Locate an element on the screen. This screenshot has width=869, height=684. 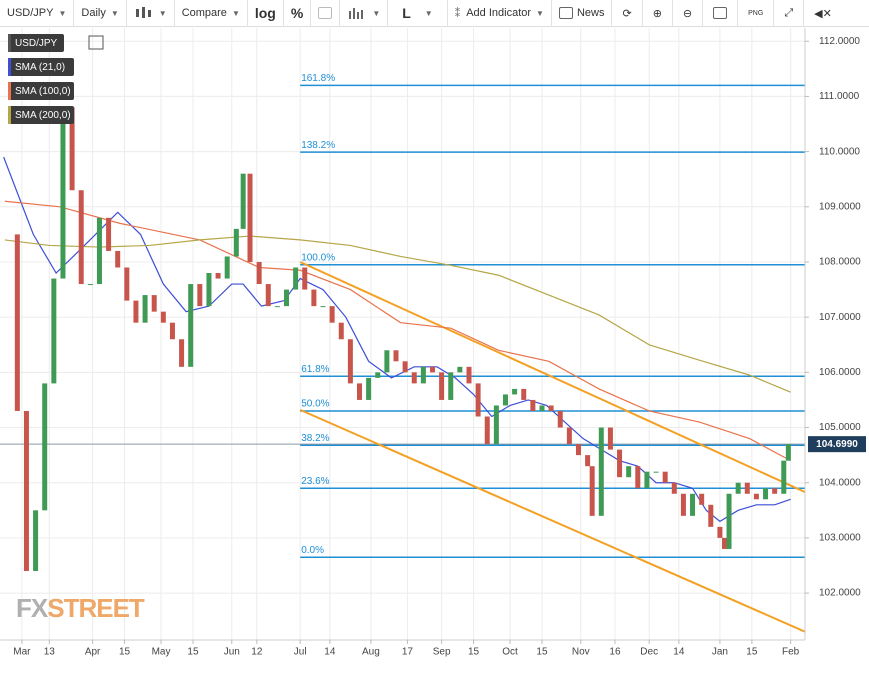
last-price-badge is located at coordinates (837, 444).